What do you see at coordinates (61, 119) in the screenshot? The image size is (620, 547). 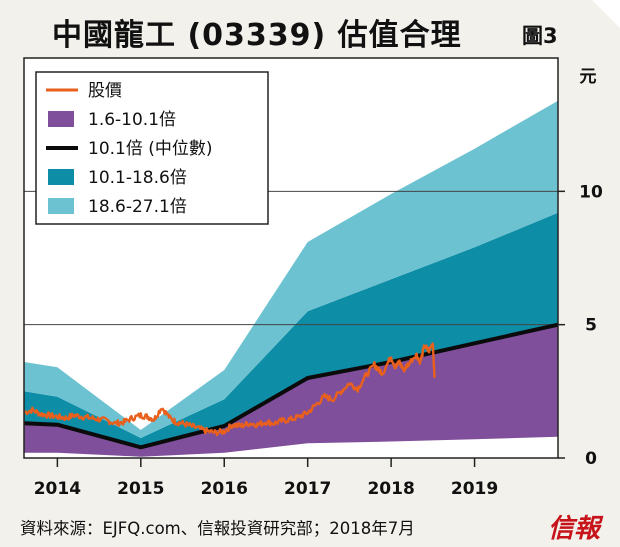 I see `legend-swatch-band_low` at bounding box center [61, 119].